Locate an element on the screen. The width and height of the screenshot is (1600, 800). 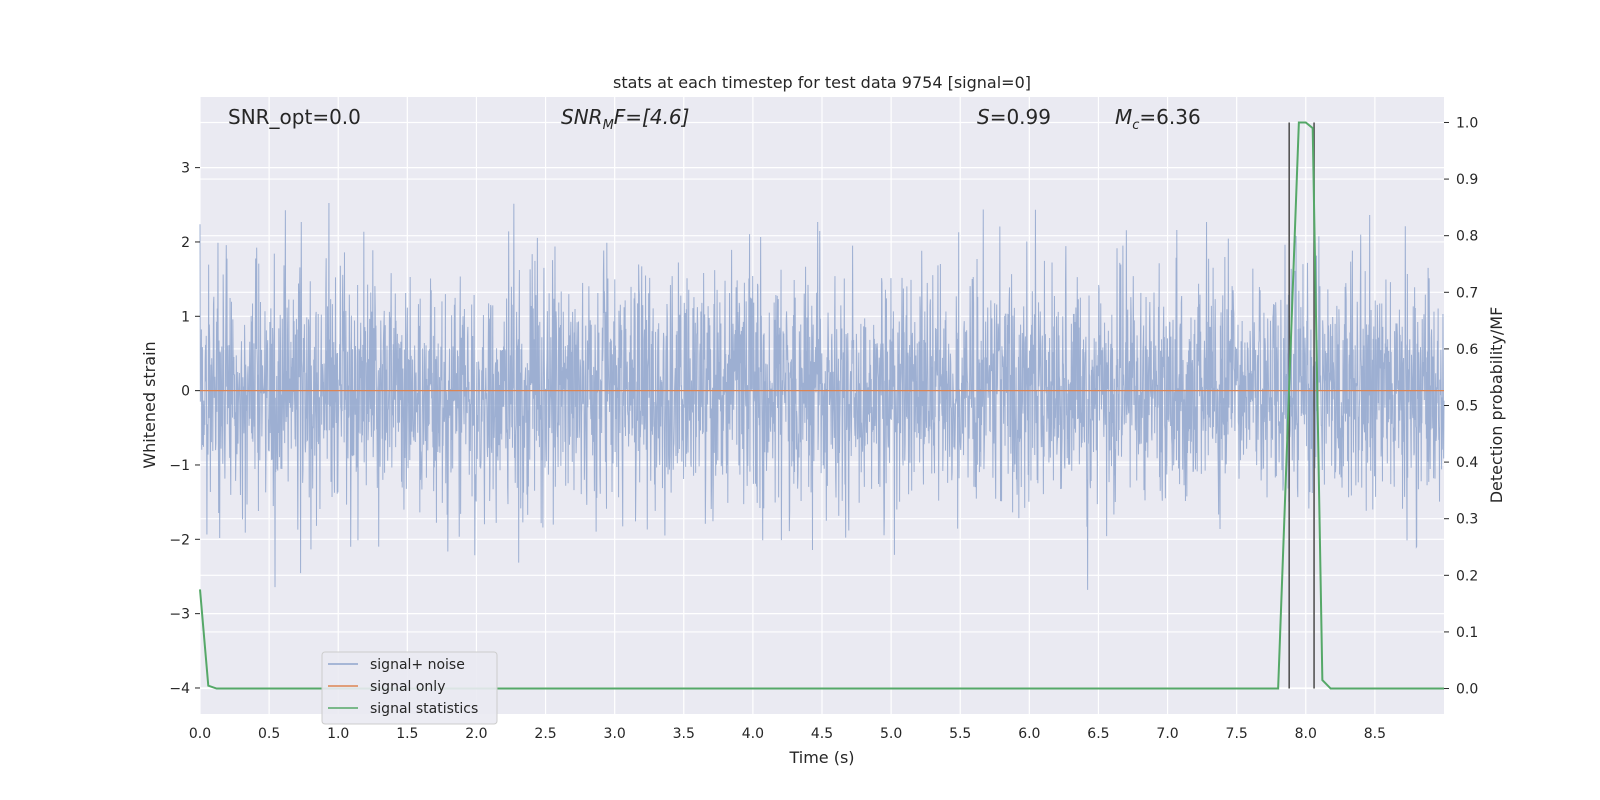
x-tick-label: 3.0 is located at coordinates (615, 734).